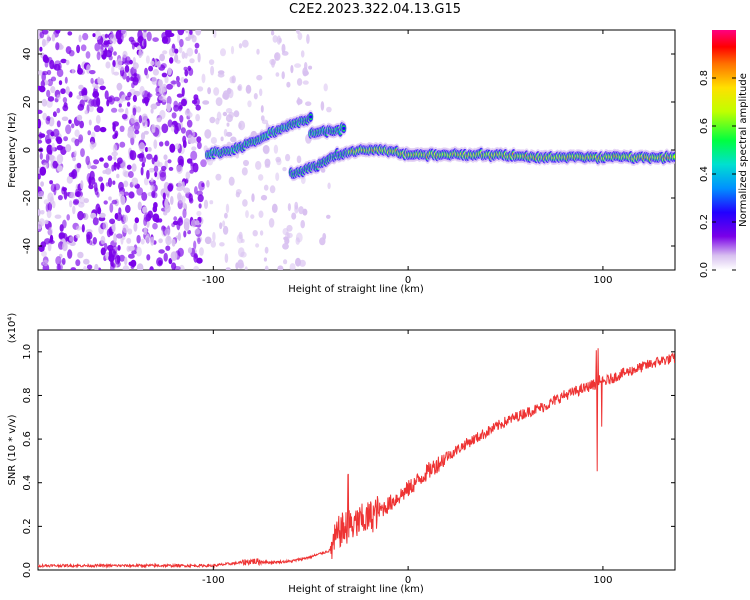  I want to click on spectrogram-x-tick-label: 100, so click(602, 280).